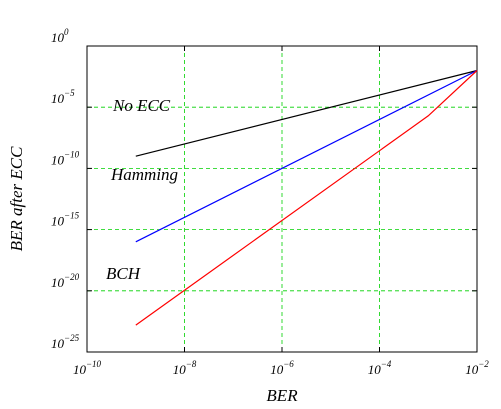 The height and width of the screenshot is (409, 501). Describe the element at coordinates (124, 273) in the screenshot. I see `annotation-bch: BCH` at that location.